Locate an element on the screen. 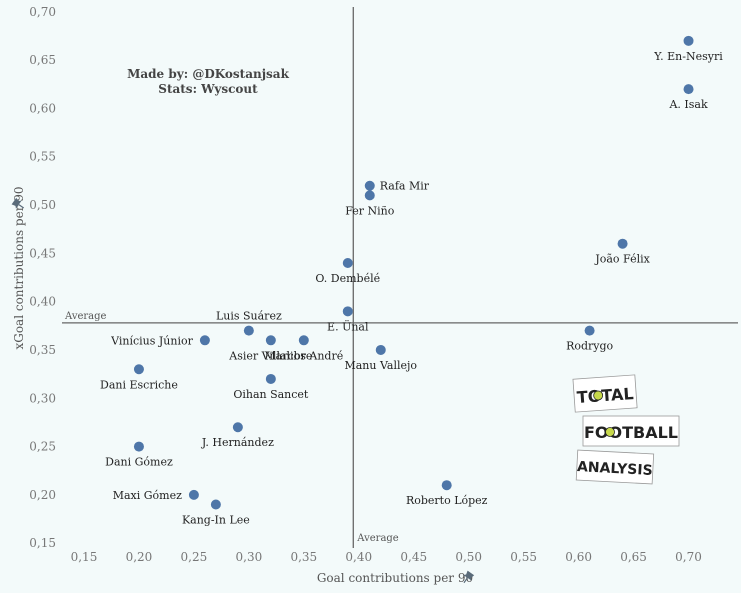 The width and height of the screenshot is (741, 593). point-label: Luis Suárez is located at coordinates (249, 316).